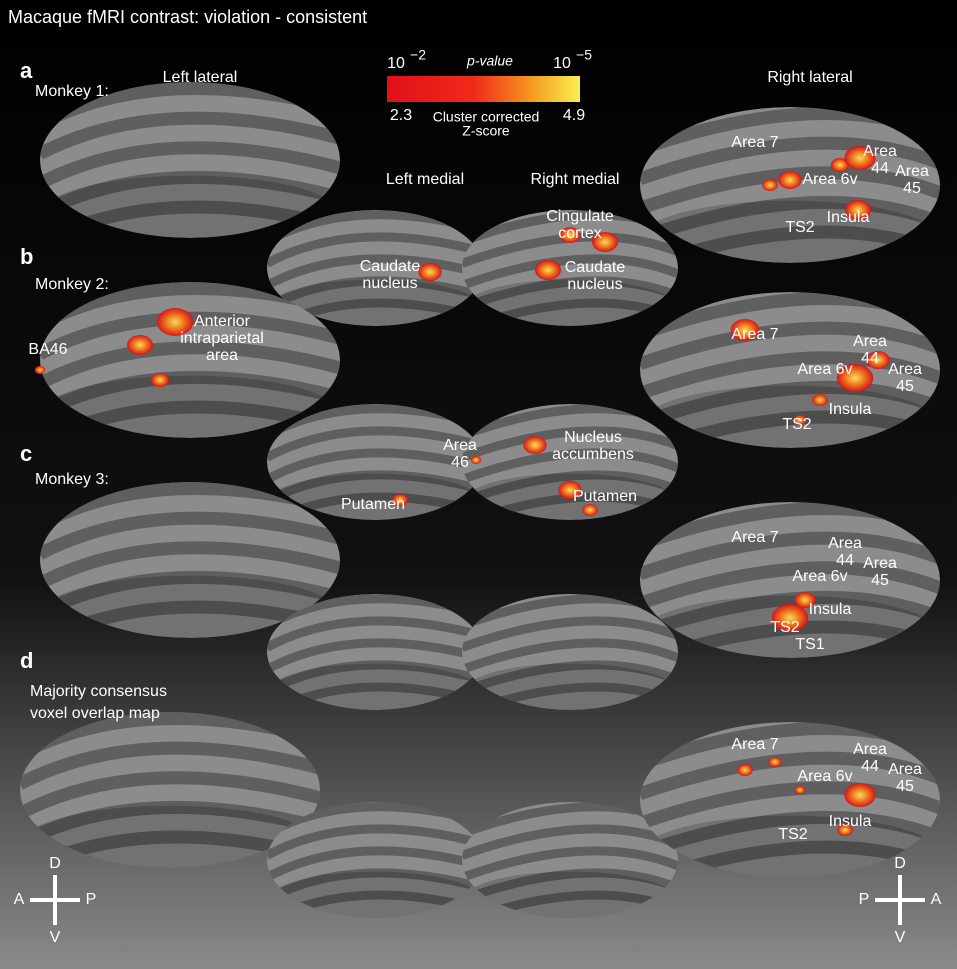 Image resolution: width=957 pixels, height=969 pixels. What do you see at coordinates (575, 179) in the screenshot?
I see `view-label: Right medial` at bounding box center [575, 179].